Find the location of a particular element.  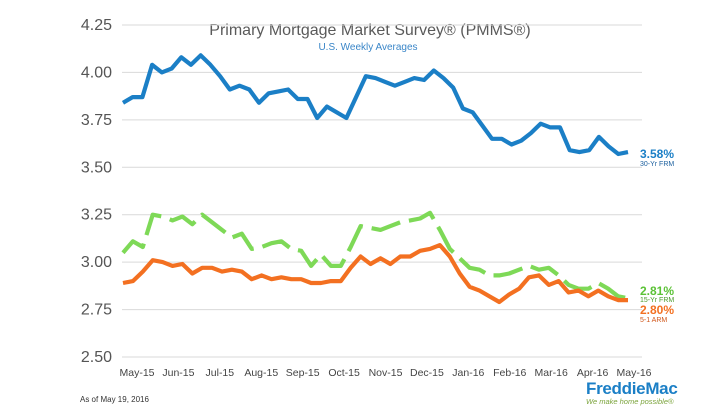

freddie-mac-logo: FreddieMac We make home possible® is located at coordinates (641, 393).